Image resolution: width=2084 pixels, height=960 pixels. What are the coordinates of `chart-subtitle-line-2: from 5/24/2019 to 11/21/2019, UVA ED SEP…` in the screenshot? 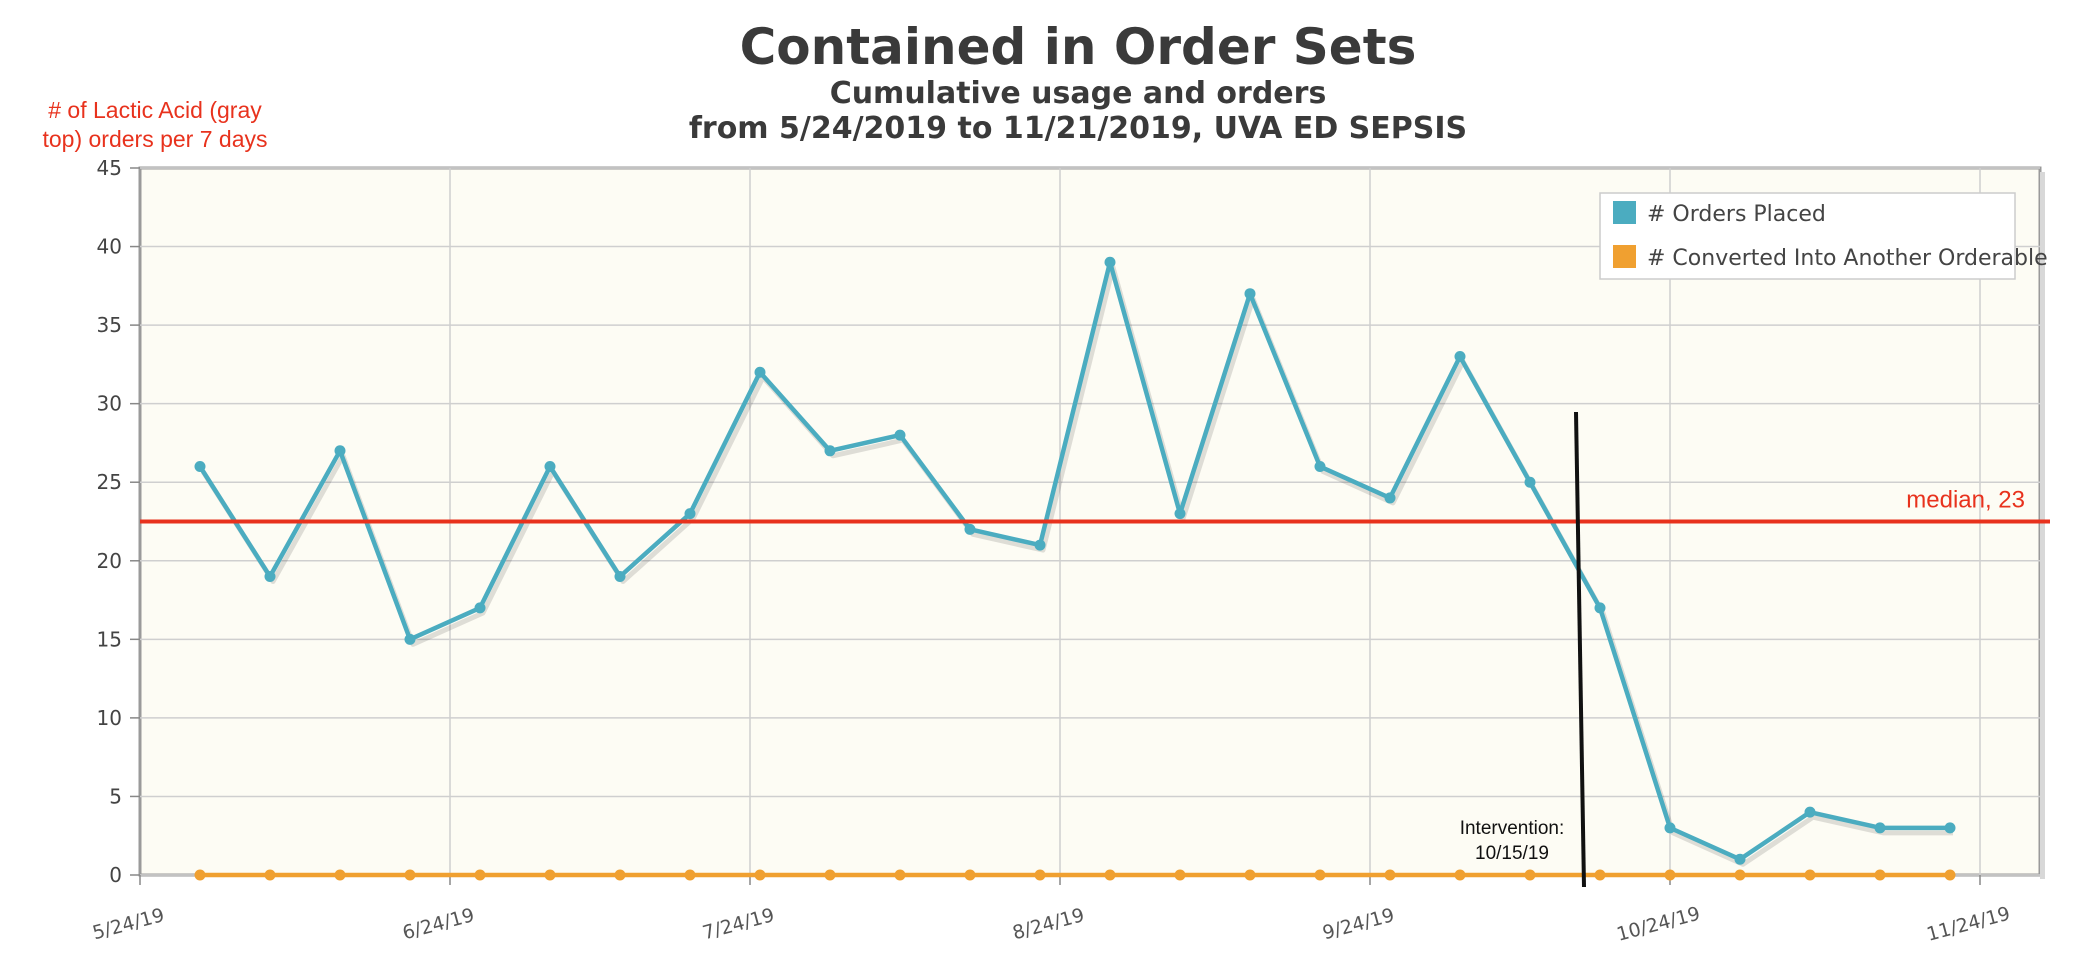 It's located at (1078, 128).